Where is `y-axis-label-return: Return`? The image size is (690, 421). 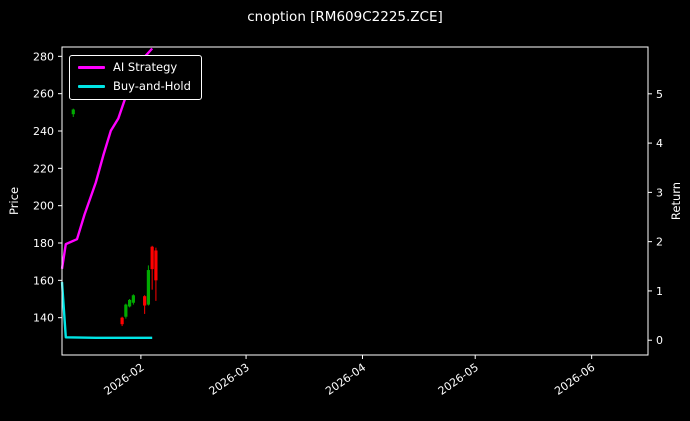
y-axis-label-return: Return is located at coordinates (676, 201).